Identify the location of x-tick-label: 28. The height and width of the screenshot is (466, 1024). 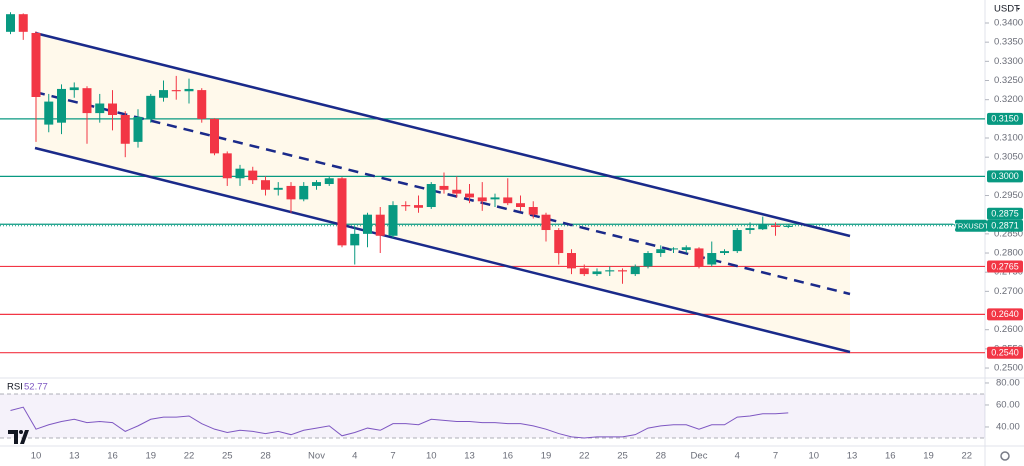
(265, 456).